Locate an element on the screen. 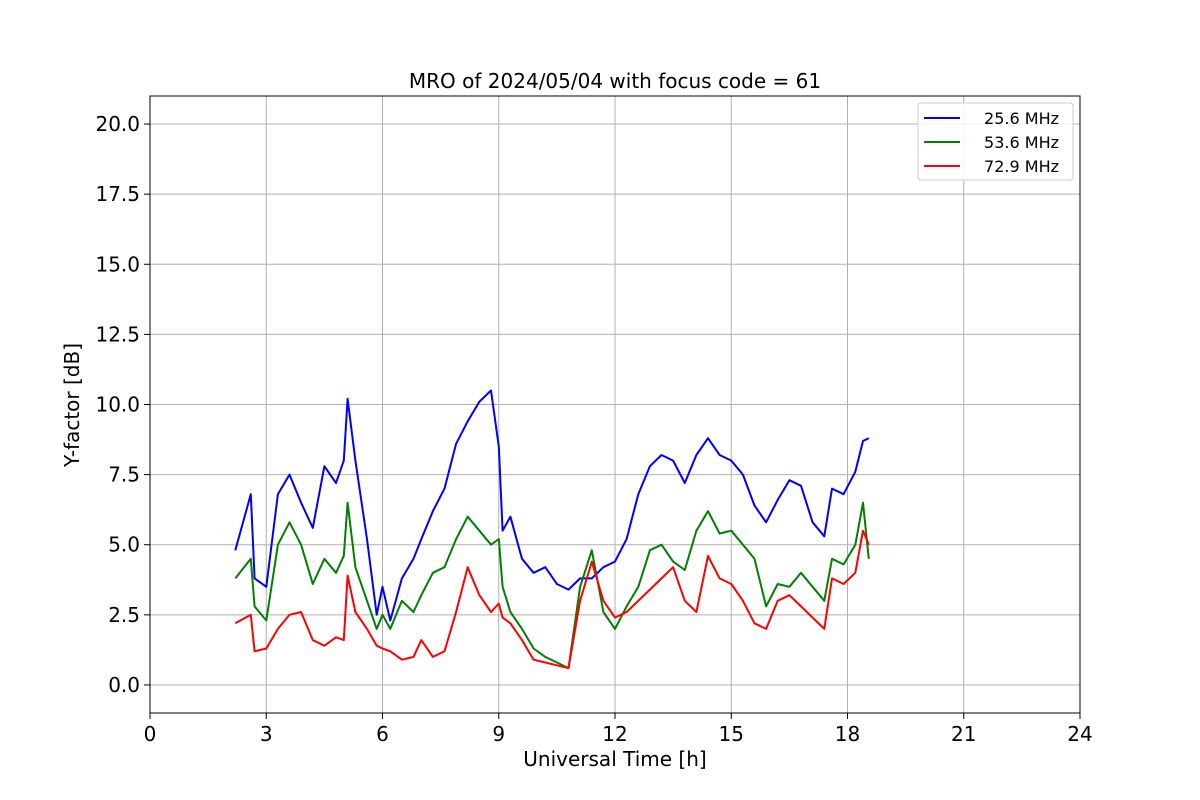  y-tick-label: 5.0 is located at coordinates (124, 545).